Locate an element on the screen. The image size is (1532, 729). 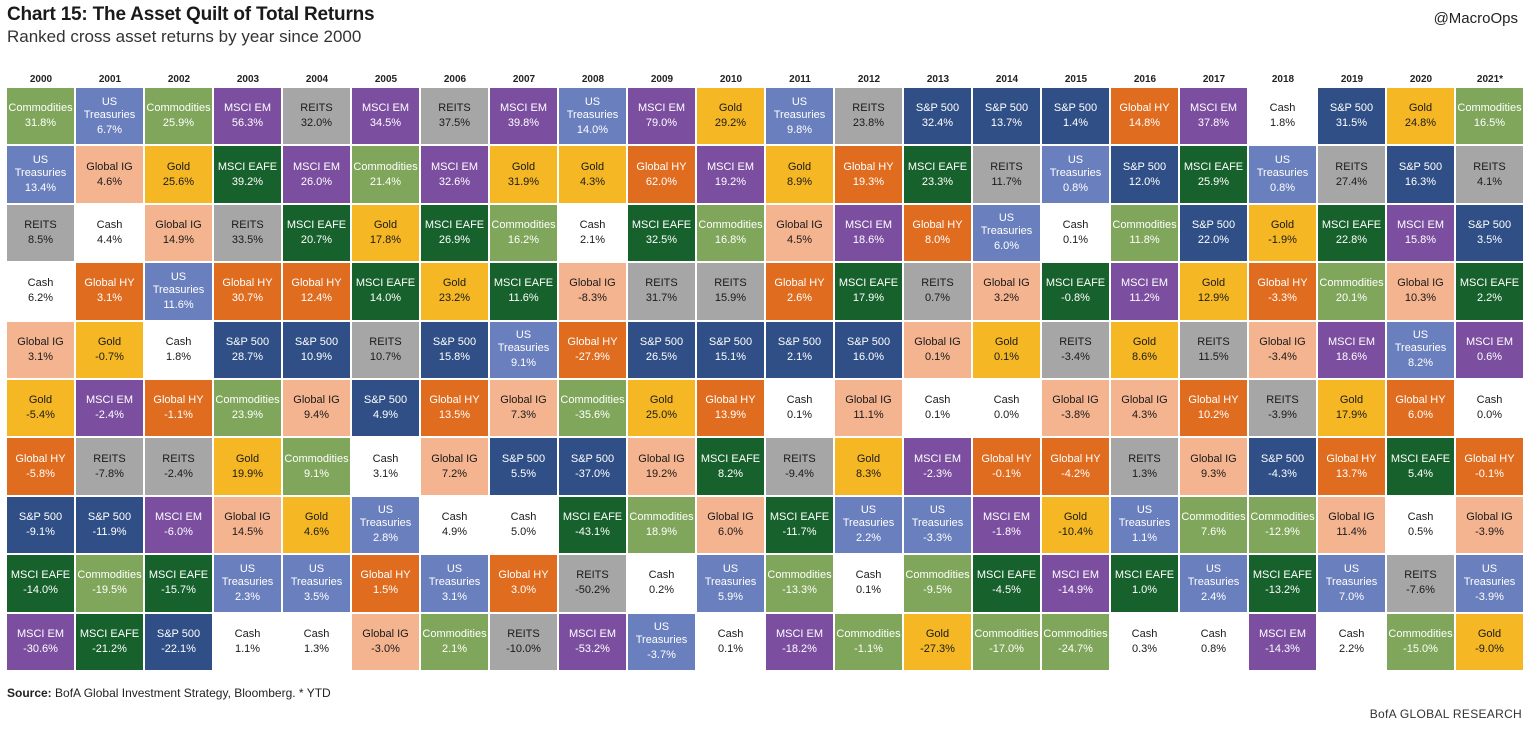
quilt-cell: Commodities 23.9% is located at coordinates (247, 408).